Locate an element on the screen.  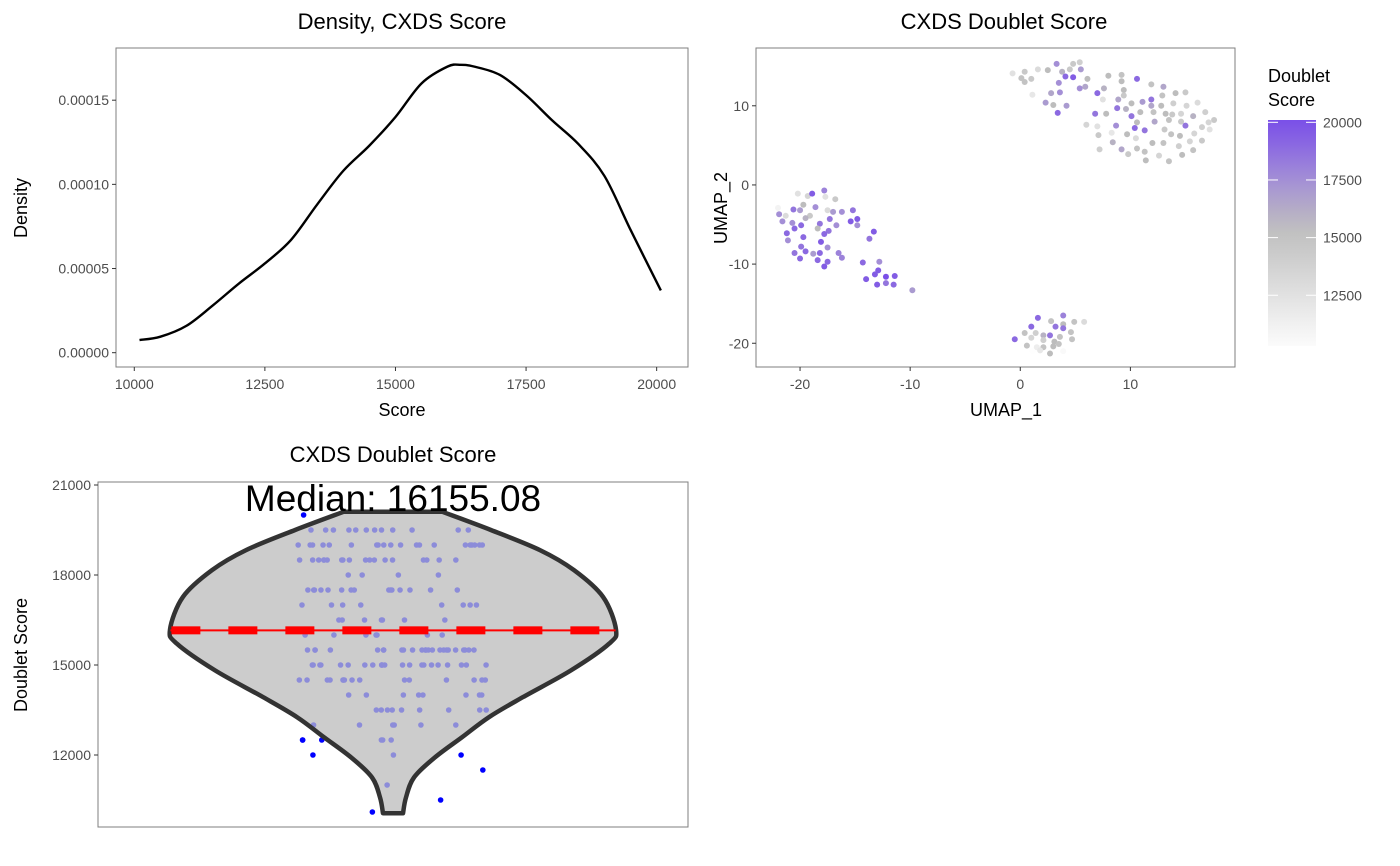
violin-title: CXDS Doublet Score is located at coordinates (393, 454).